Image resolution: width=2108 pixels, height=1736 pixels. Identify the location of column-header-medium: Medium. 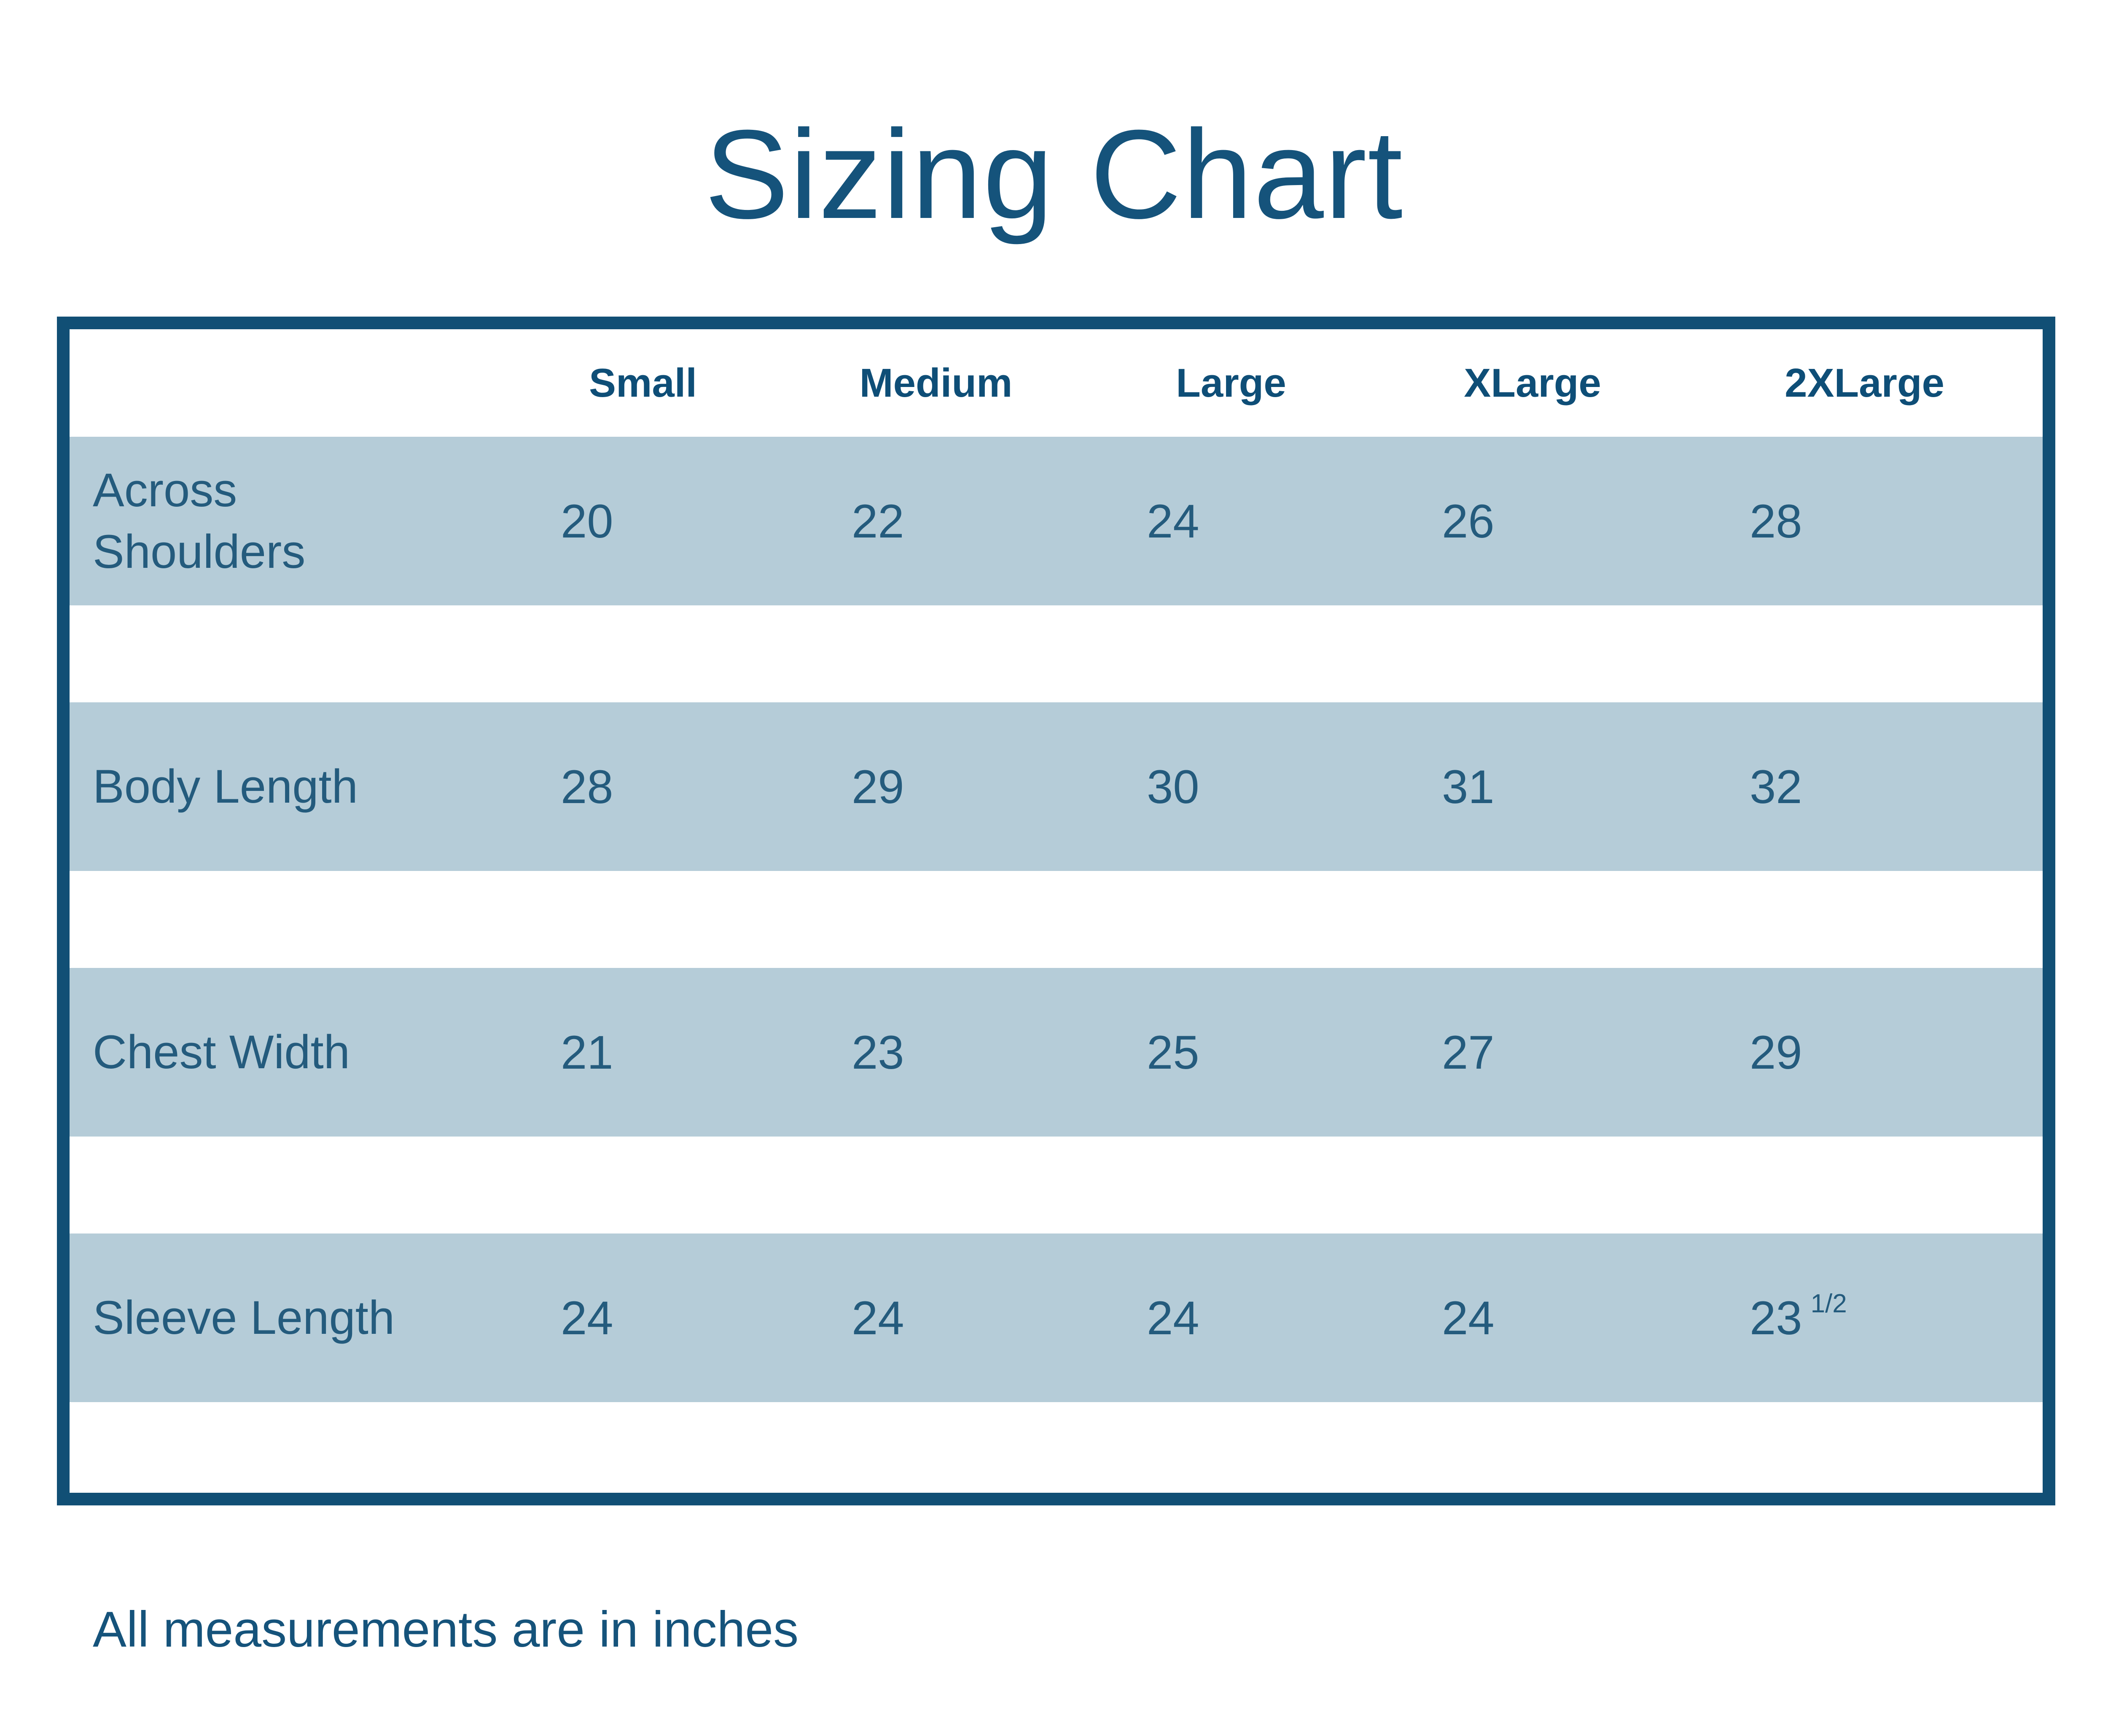
(936, 383).